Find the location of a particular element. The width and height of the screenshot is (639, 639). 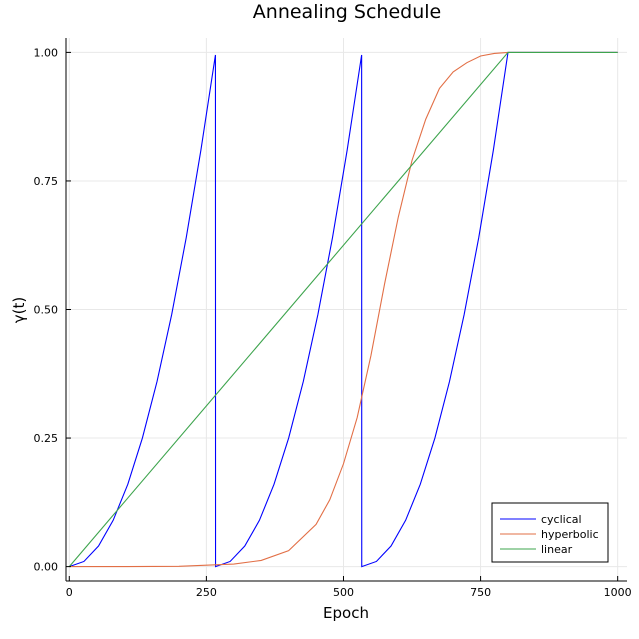

y-ticks: 0.00 0.25 0.50 0.75 1.00 is located at coordinates (52, 310).